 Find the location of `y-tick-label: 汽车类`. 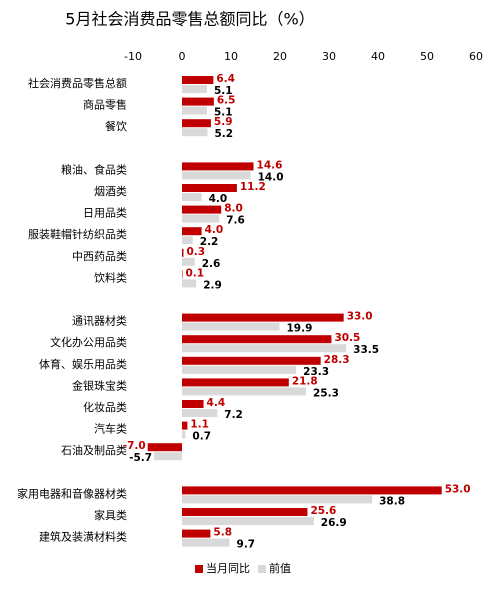

y-tick-label: 汽车类 is located at coordinates (110, 429).